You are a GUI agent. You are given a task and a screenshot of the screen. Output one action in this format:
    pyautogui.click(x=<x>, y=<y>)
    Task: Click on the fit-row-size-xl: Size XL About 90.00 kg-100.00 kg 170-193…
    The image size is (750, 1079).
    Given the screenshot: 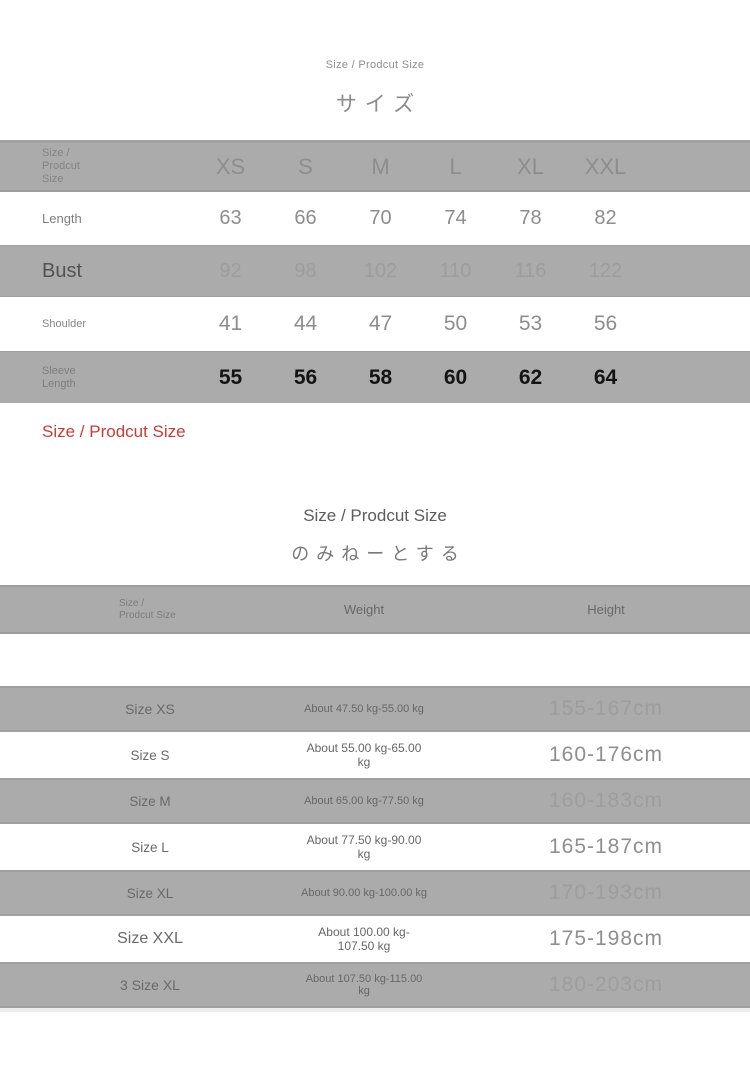 What is the action you would take?
    pyautogui.click(x=375, y=893)
    